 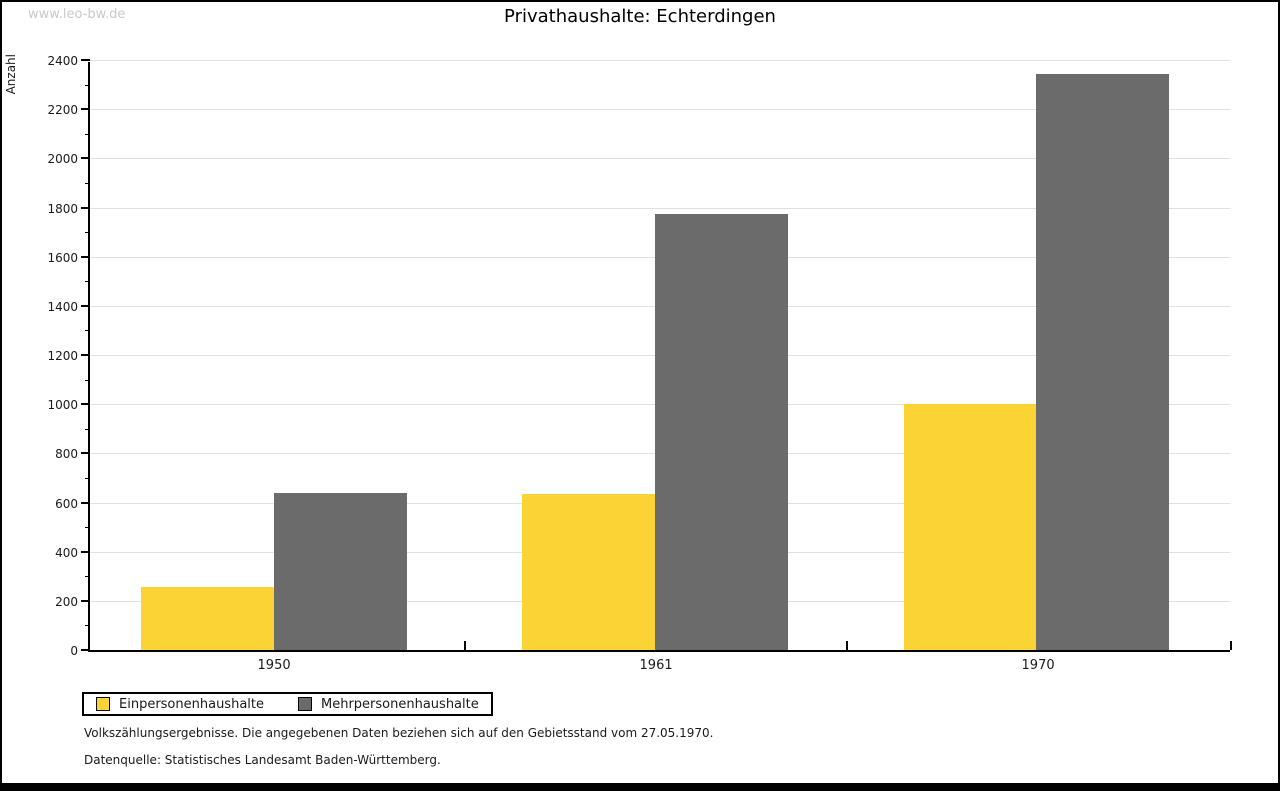 What do you see at coordinates (62, 110) in the screenshot?
I see `y-tick-label: 2200` at bounding box center [62, 110].